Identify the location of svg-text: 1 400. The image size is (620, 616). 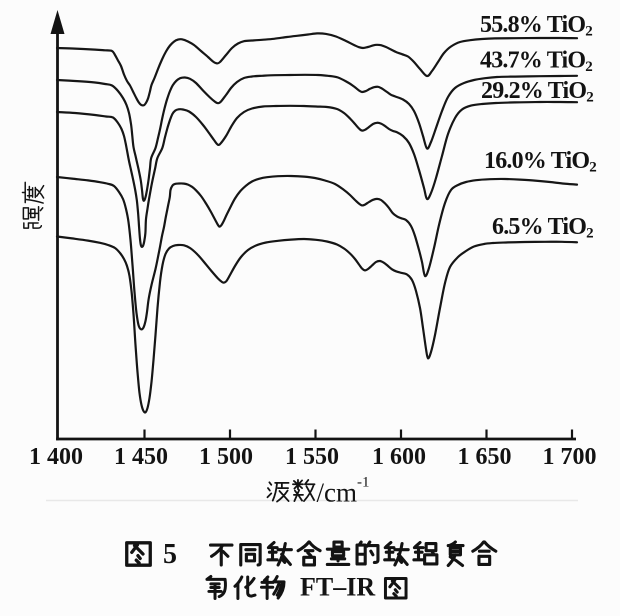
(56, 457).